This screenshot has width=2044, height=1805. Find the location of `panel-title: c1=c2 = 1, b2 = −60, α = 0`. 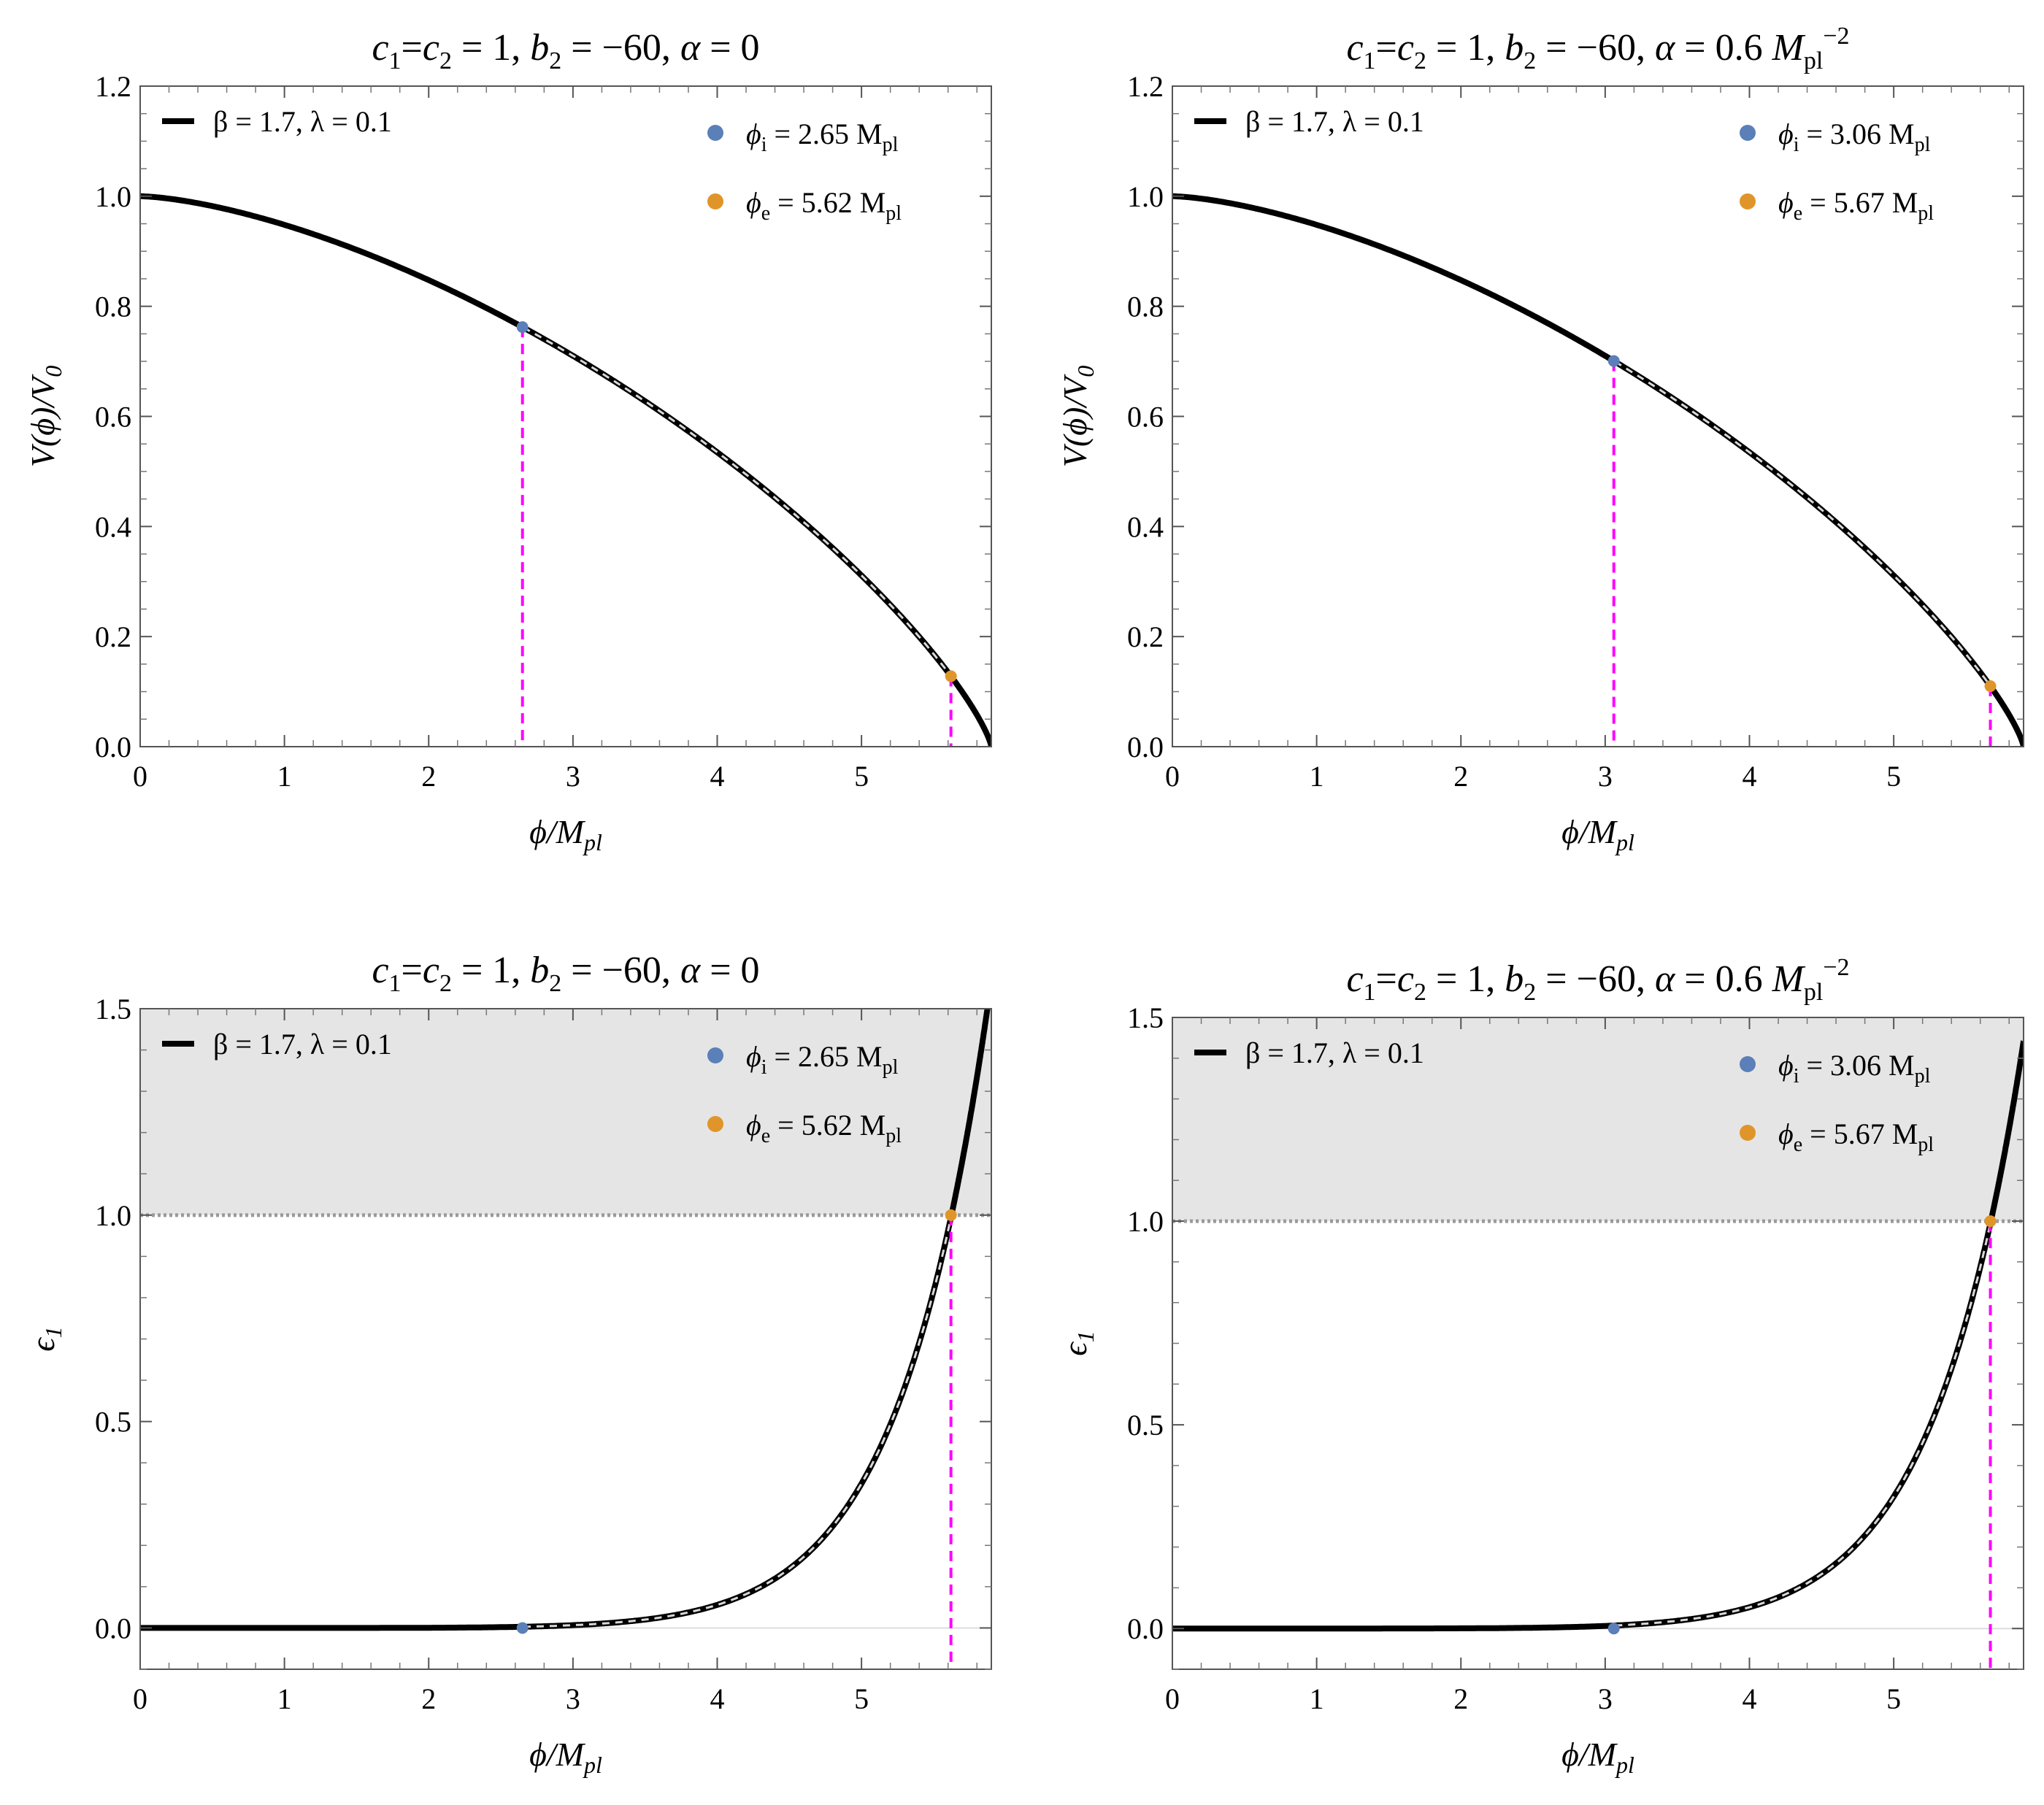

panel-title: c1=c2 = 1, b2 = −60, α = 0 is located at coordinates (565, 973).